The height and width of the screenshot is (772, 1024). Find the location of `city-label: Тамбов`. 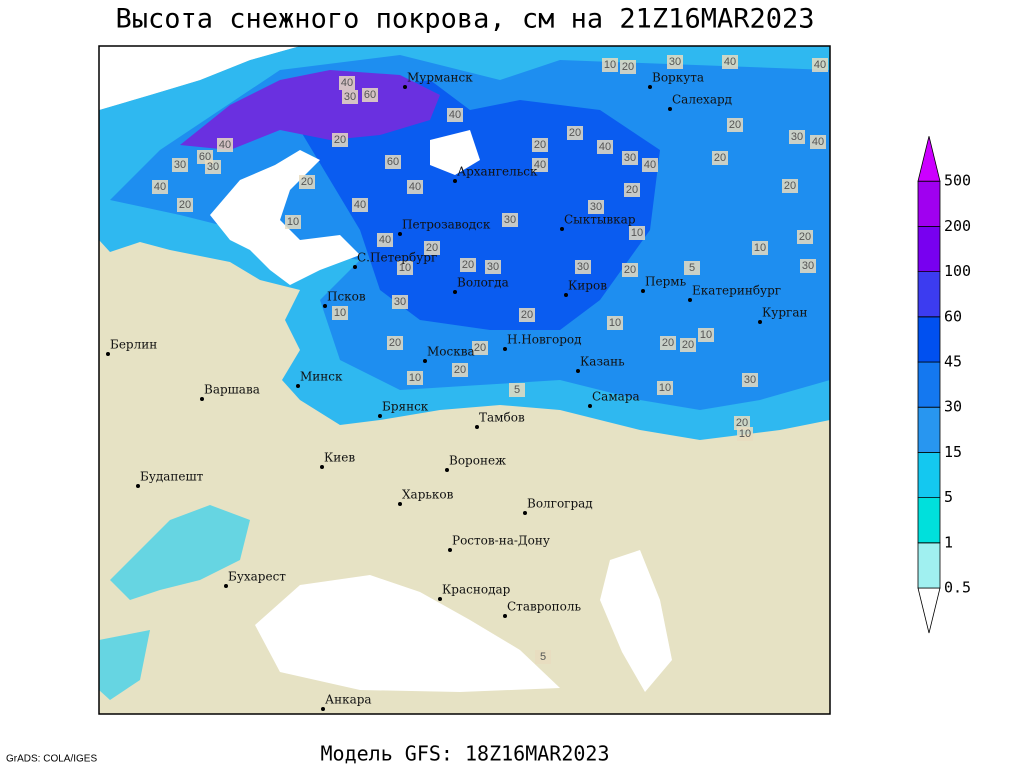

city-label: Тамбов is located at coordinates (502, 418).